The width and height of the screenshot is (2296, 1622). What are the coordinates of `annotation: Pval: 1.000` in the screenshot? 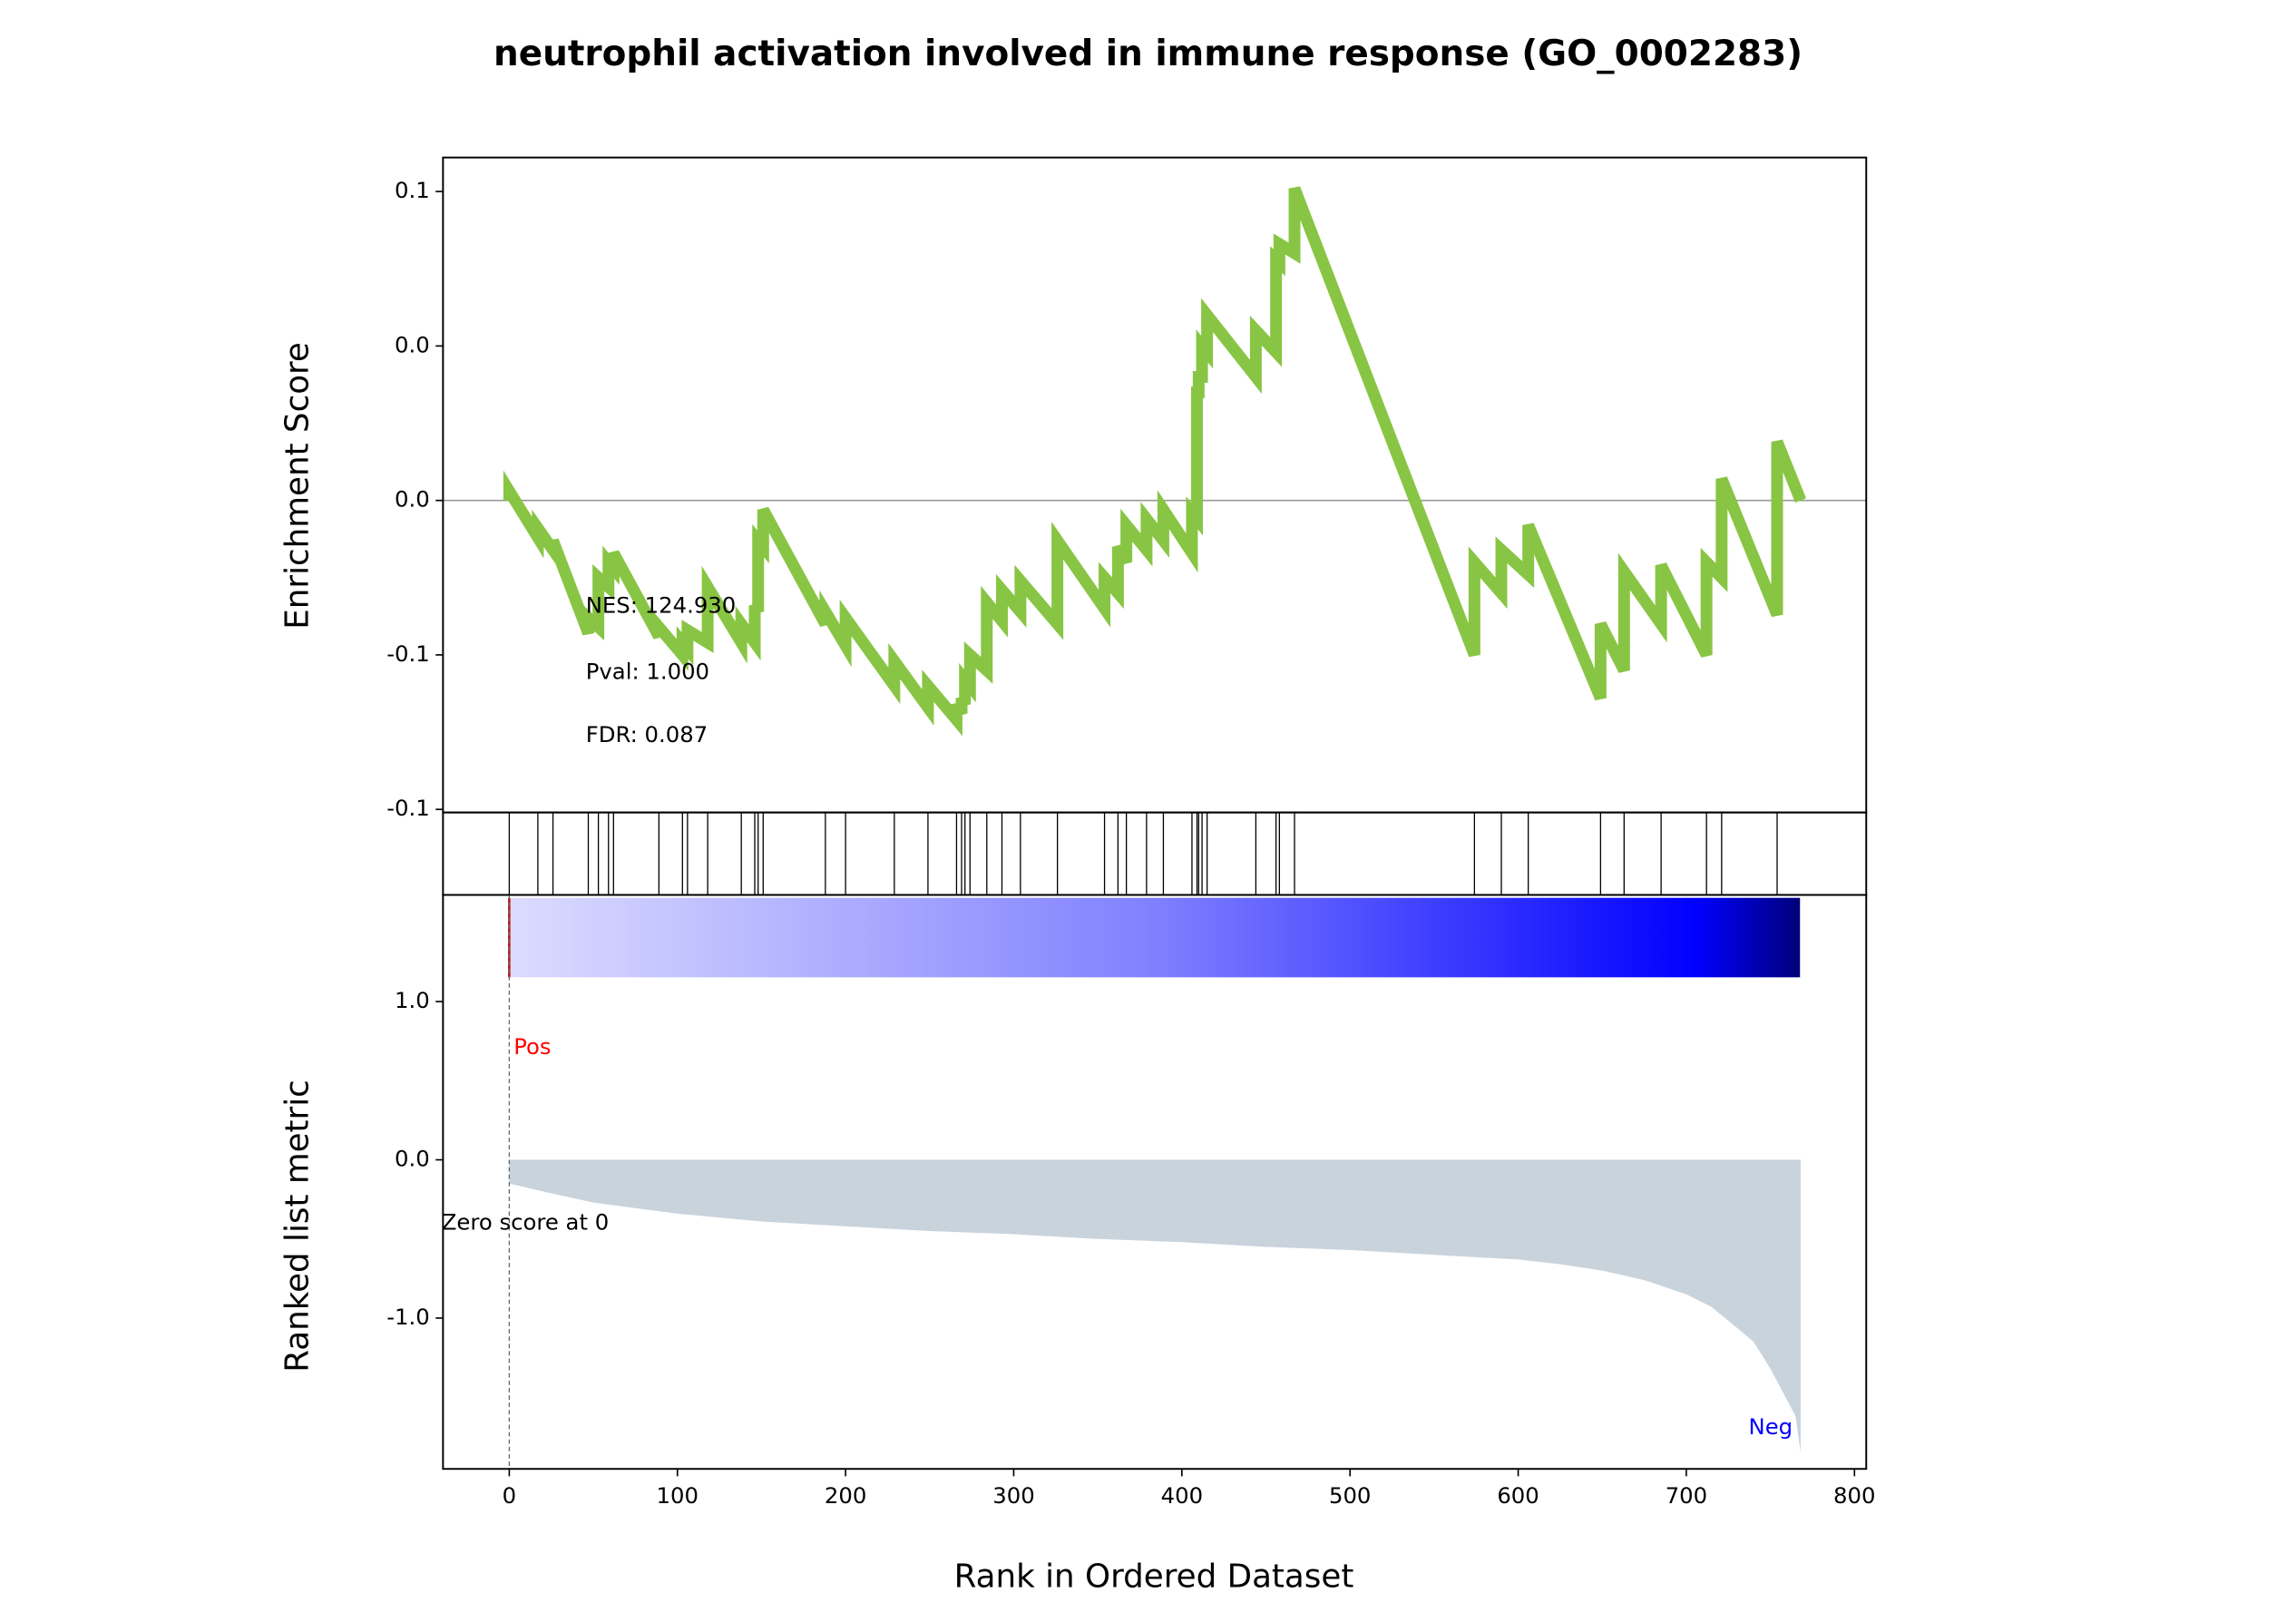 It's located at (647, 671).